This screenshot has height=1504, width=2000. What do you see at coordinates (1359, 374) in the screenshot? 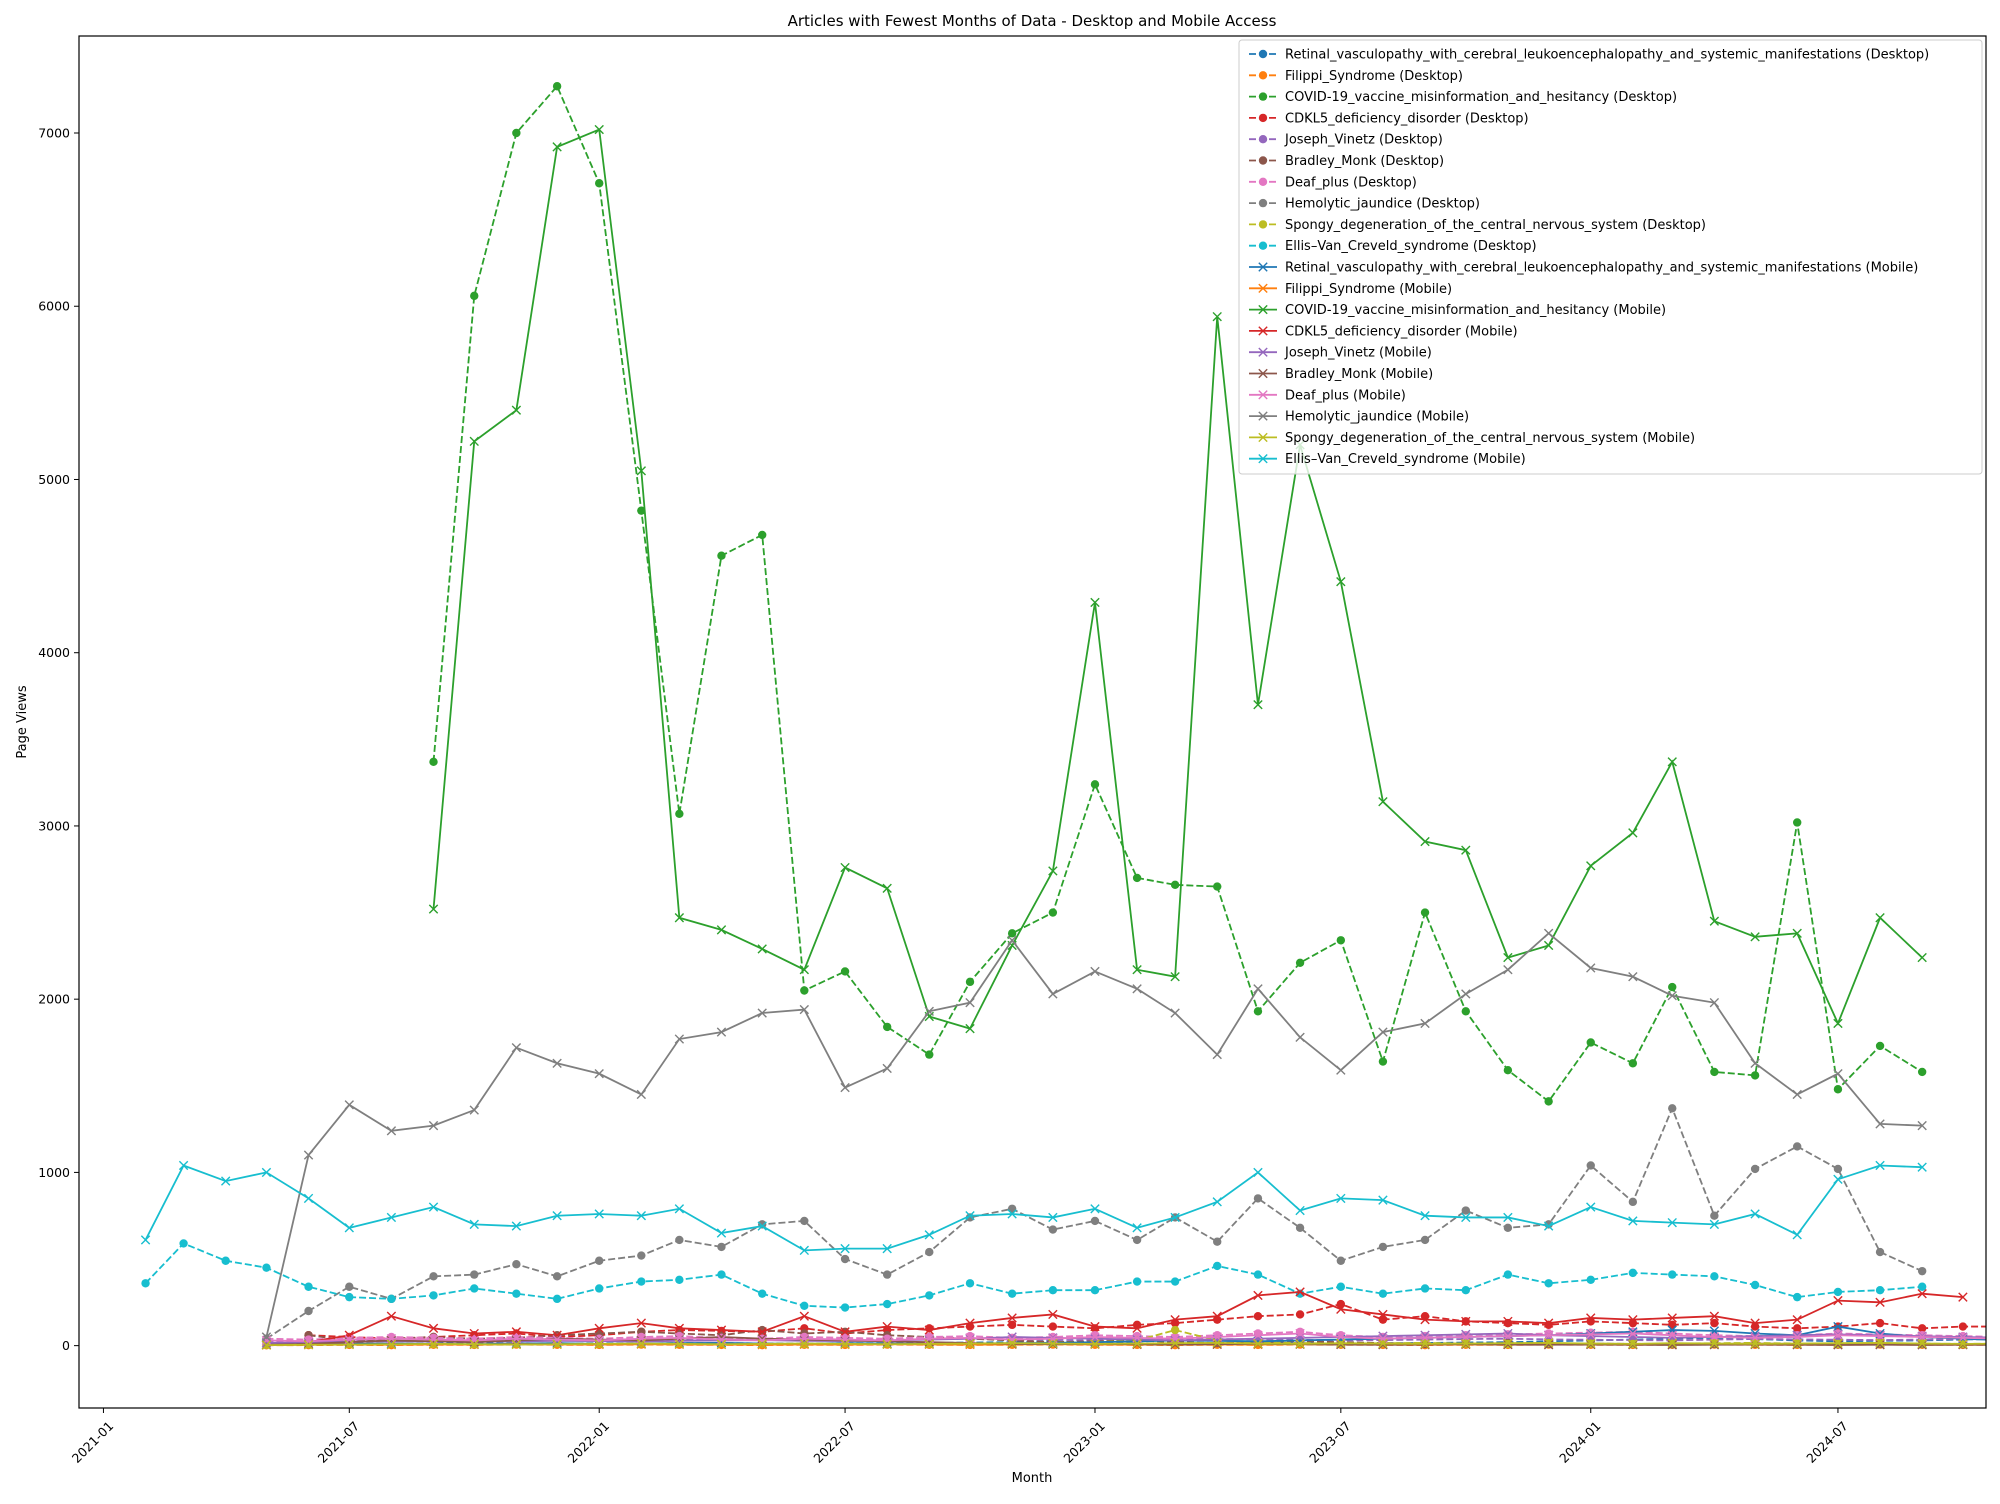
I see `legend-label: Bradley_Monk (Mobile)` at bounding box center [1359, 374].